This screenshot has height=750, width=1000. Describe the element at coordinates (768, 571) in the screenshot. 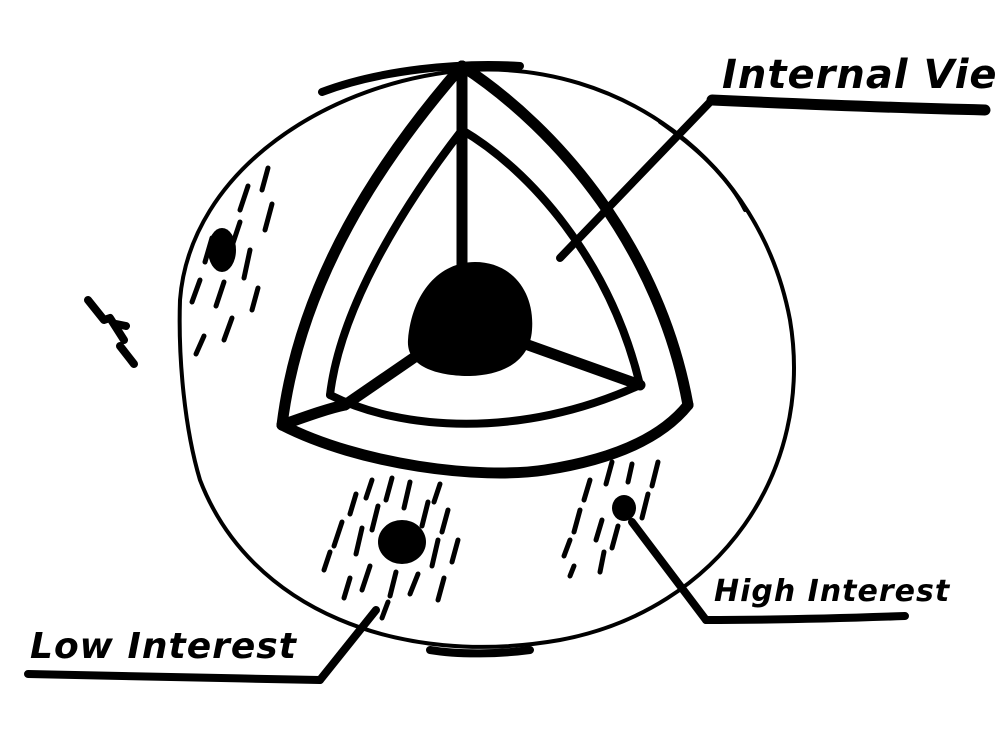

I see `high-interest-leader` at that location.